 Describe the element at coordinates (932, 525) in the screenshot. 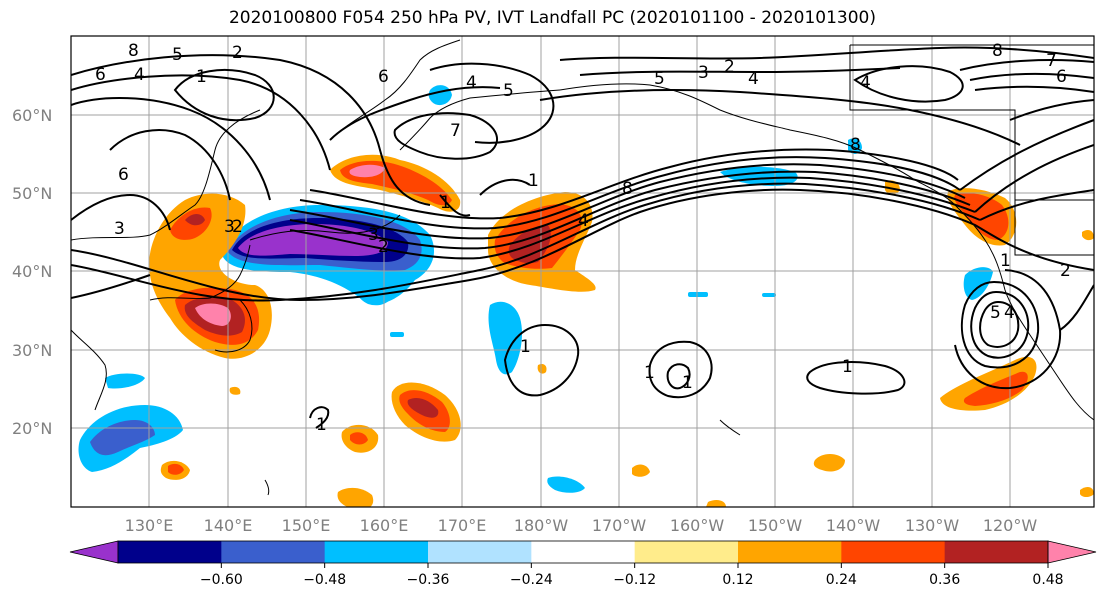

I see `lon-label: 130°W` at that location.